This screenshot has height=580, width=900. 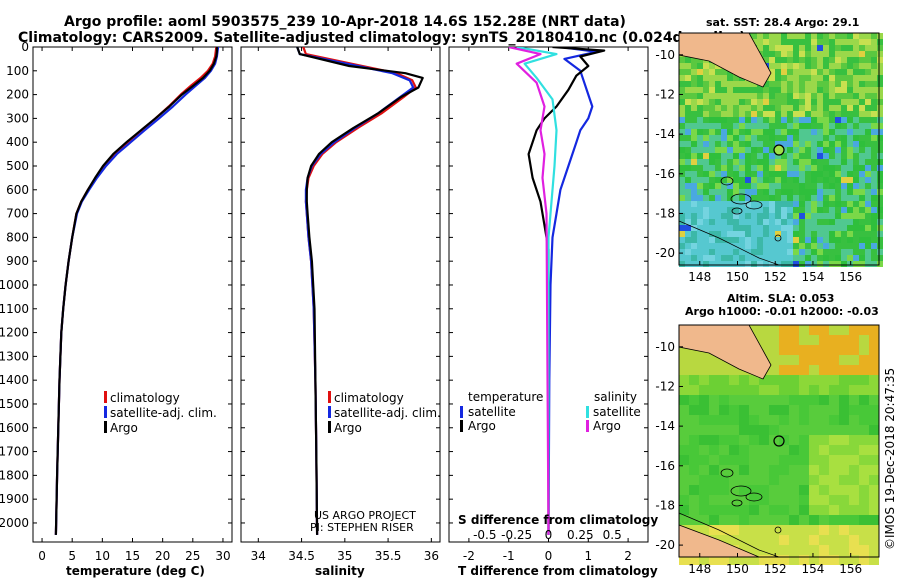 I want to click on map-y-tick-label: -10, so click(x=665, y=347).